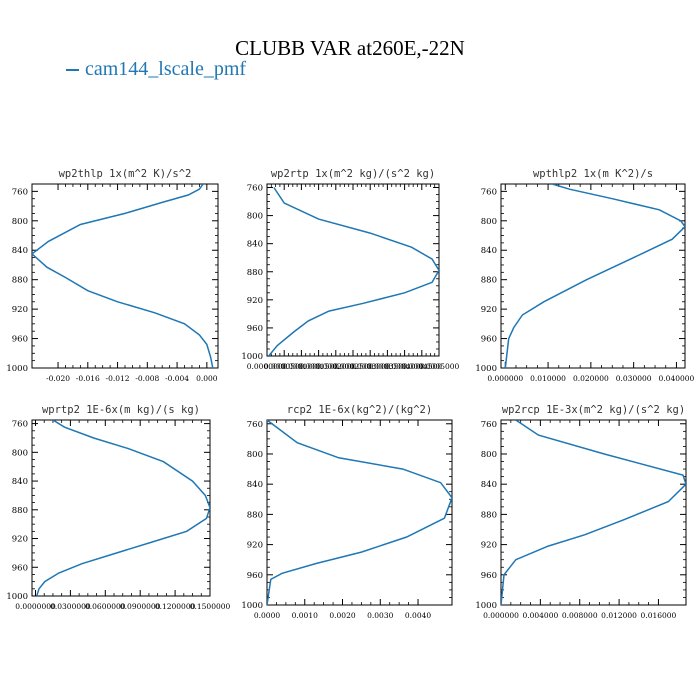  What do you see at coordinates (105, 606) in the screenshot?
I see `x-tick-label: 0.0600000` at bounding box center [105, 606].